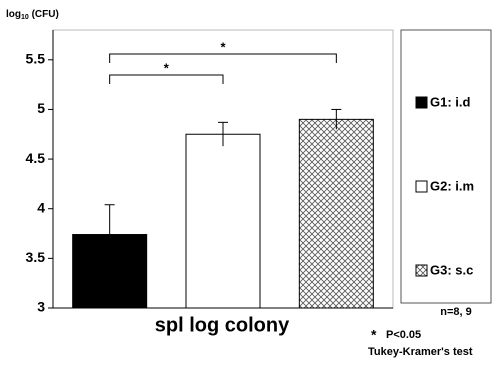 The height and width of the screenshot is (369, 500). What do you see at coordinates (420, 352) in the screenshot?
I see `test-note: Tukey-Kramer's test` at bounding box center [420, 352].